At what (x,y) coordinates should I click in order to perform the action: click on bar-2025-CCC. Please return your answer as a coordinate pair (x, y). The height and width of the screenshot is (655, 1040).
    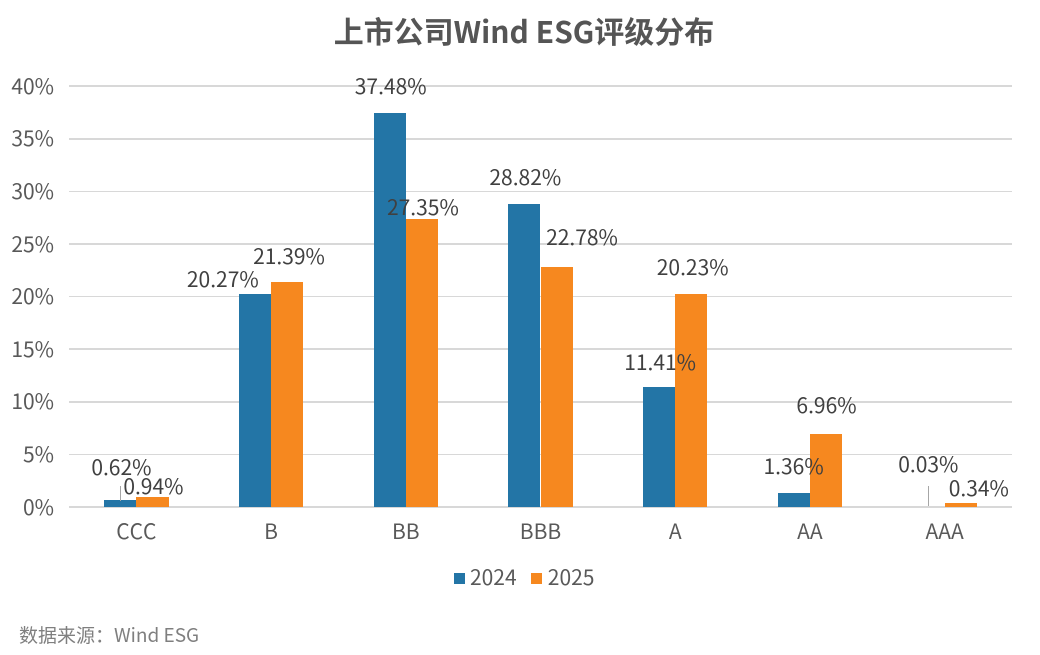
    Looking at the image, I should click on (152, 502).